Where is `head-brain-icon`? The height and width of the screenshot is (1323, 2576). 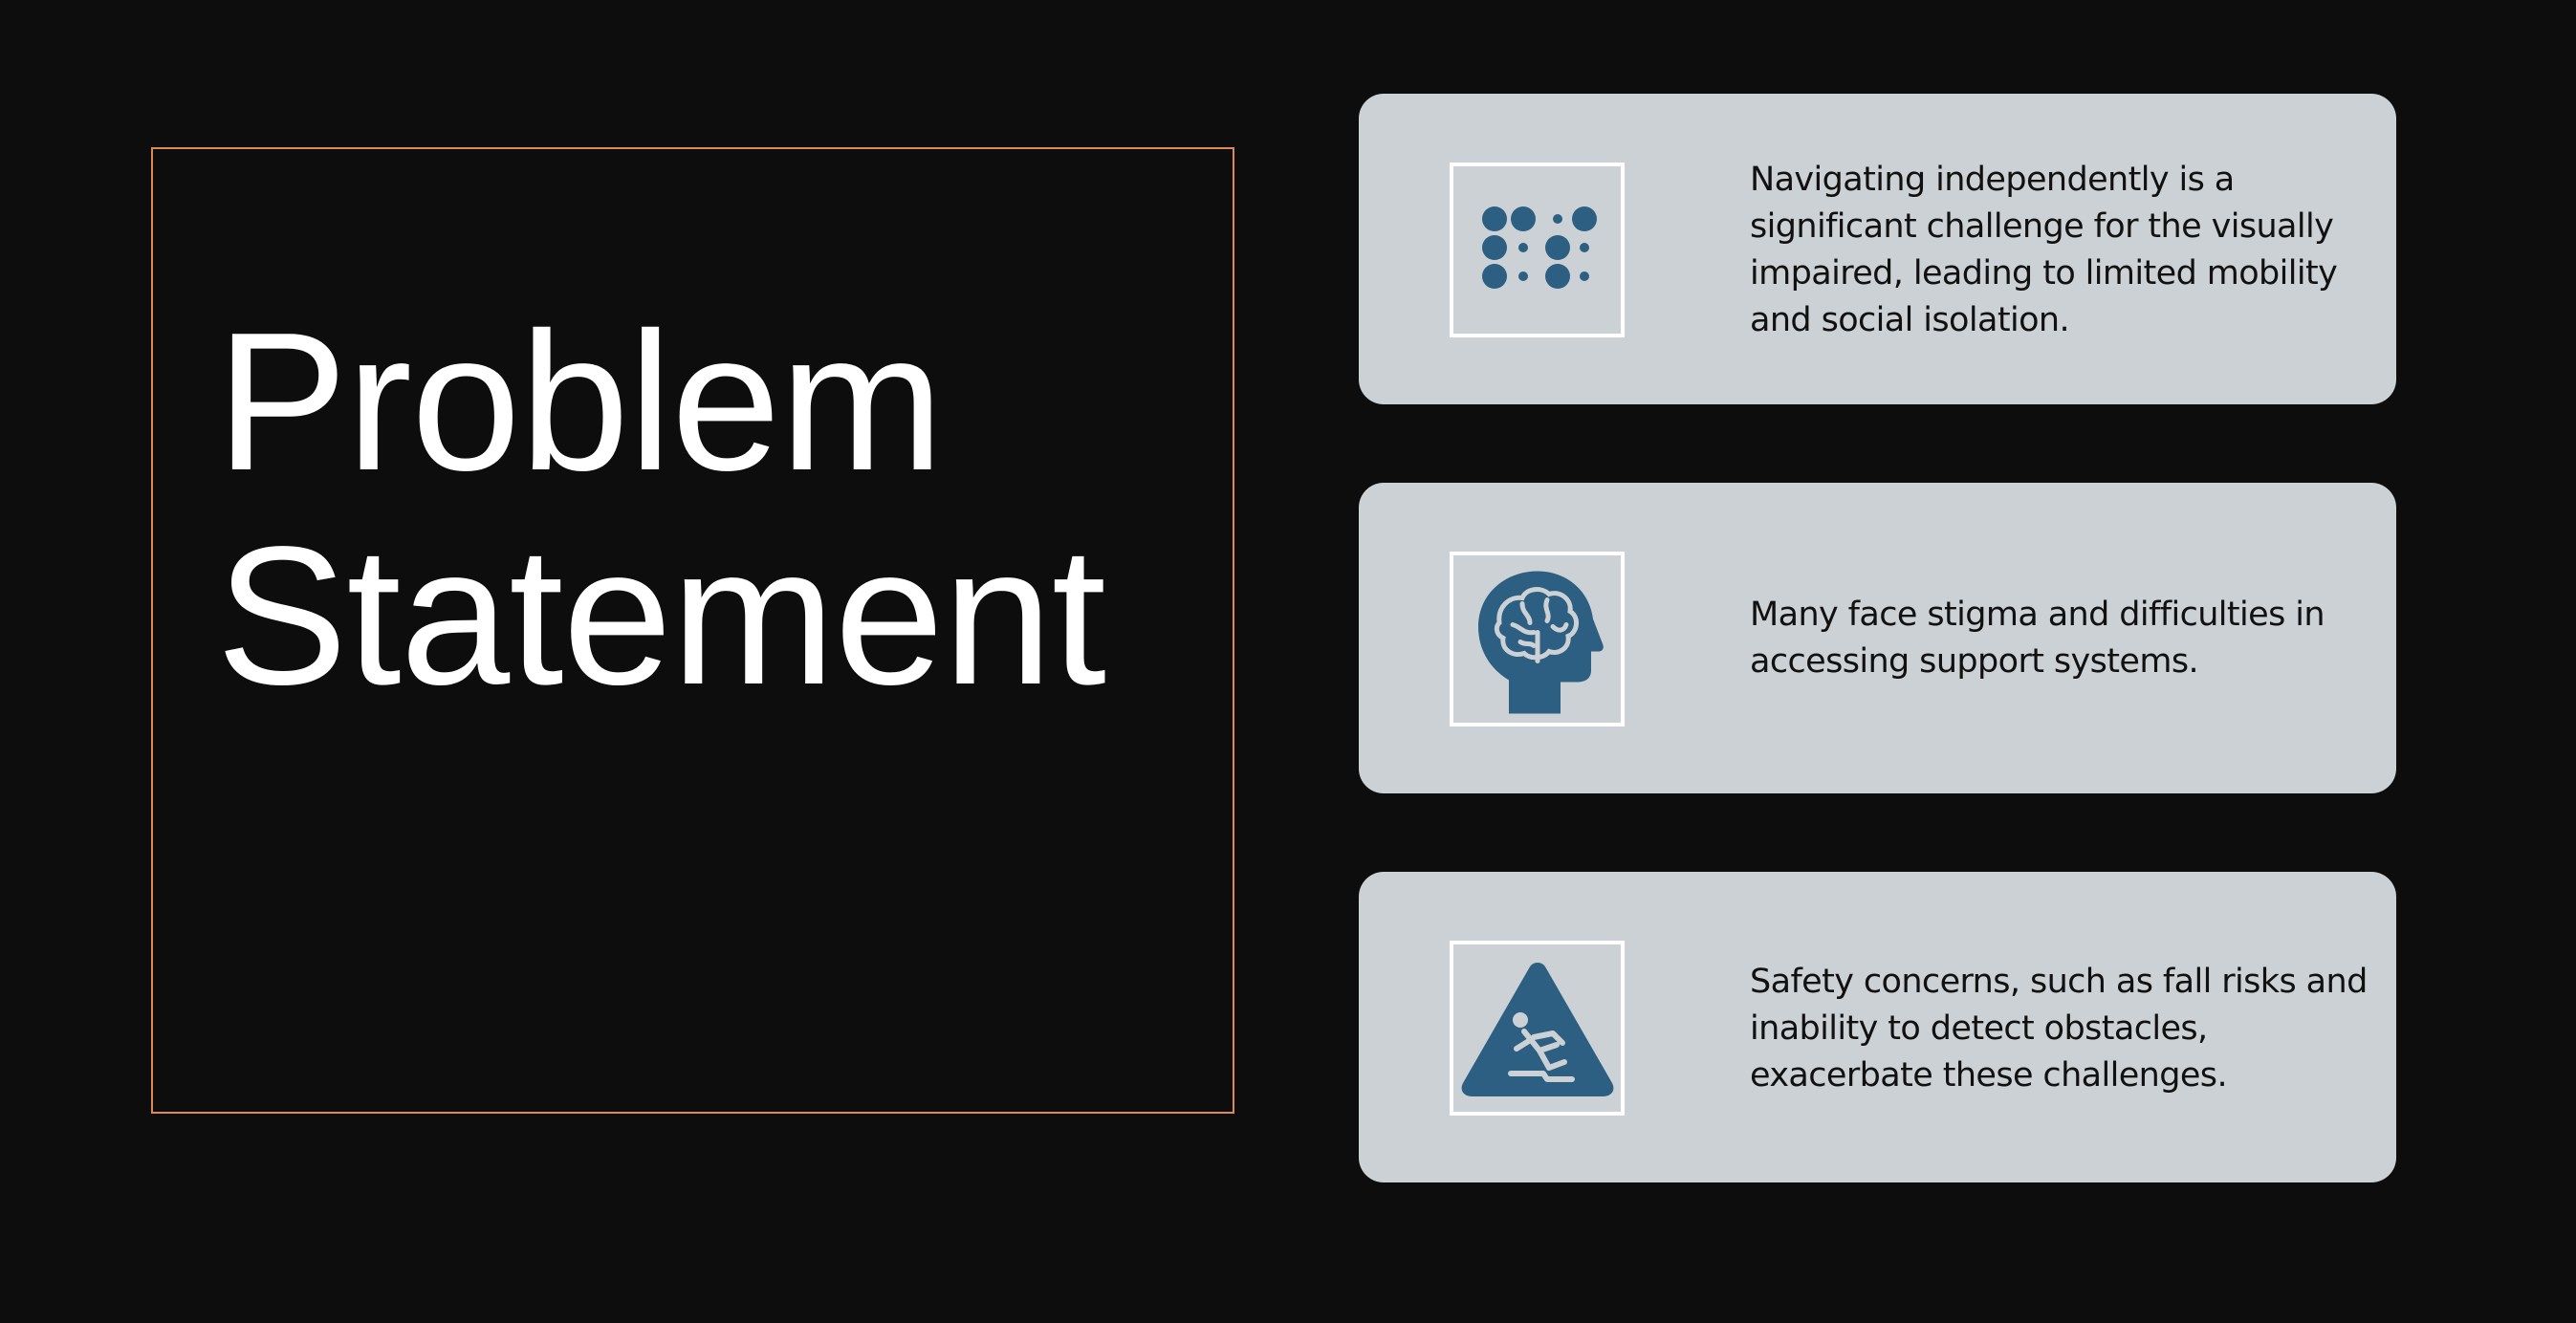
head-brain-icon is located at coordinates (1540, 642).